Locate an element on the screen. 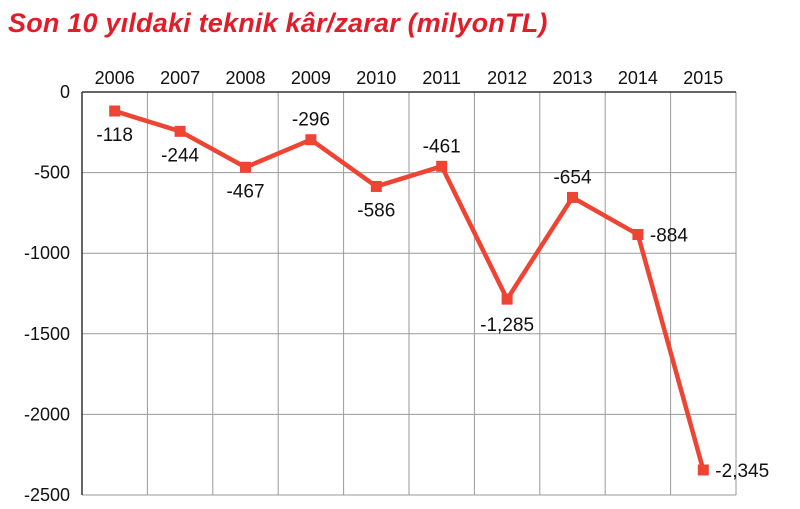  y-tick-label: -2500 is located at coordinates (47, 495).